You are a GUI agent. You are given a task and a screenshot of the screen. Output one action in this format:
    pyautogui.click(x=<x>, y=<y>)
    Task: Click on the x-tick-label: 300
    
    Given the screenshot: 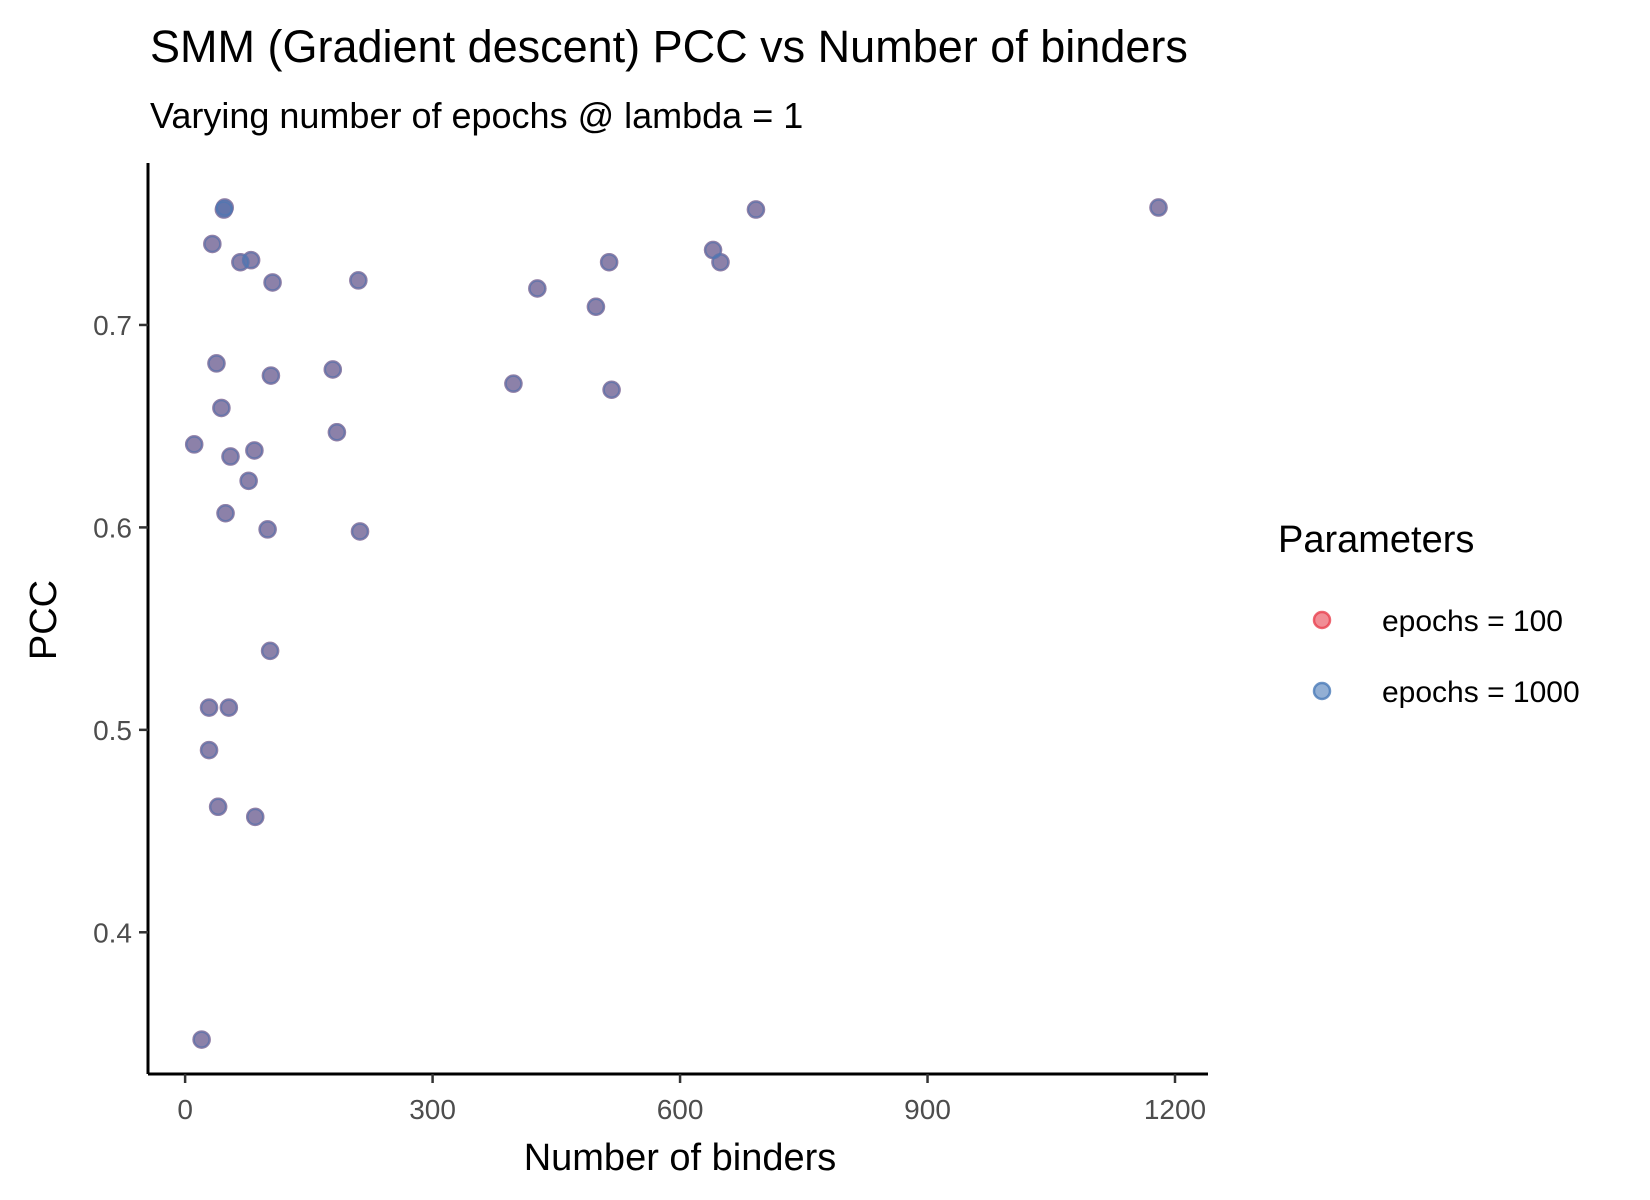 What is the action you would take?
    pyautogui.click(x=432, y=1109)
    